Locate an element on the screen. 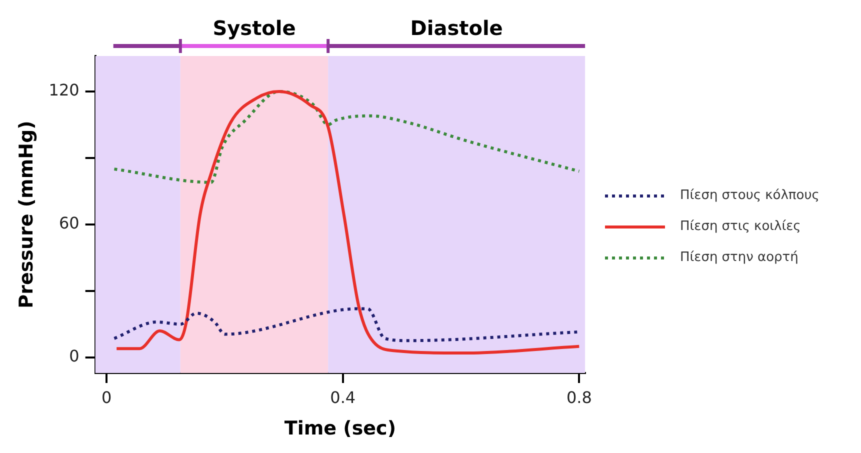 This screenshot has width=861, height=453. band-label: Diastole is located at coordinates (456, 28).